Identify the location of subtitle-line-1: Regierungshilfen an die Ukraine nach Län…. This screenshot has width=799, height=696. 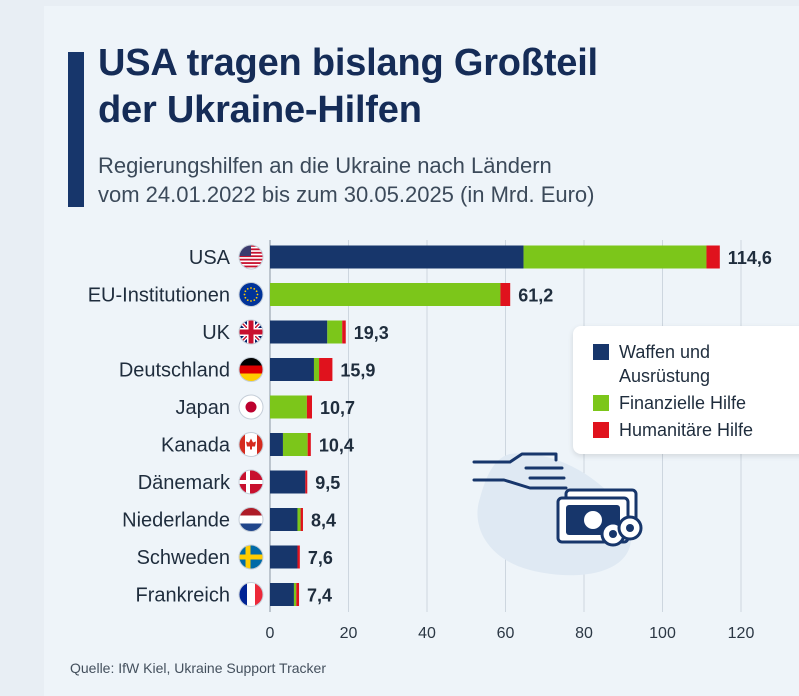
(325, 165).